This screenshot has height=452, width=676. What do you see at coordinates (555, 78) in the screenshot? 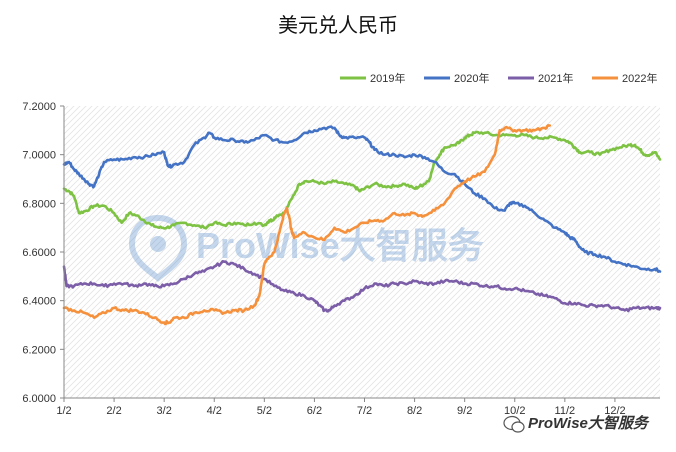
I see `legend-label: 2021年` at bounding box center [555, 78].